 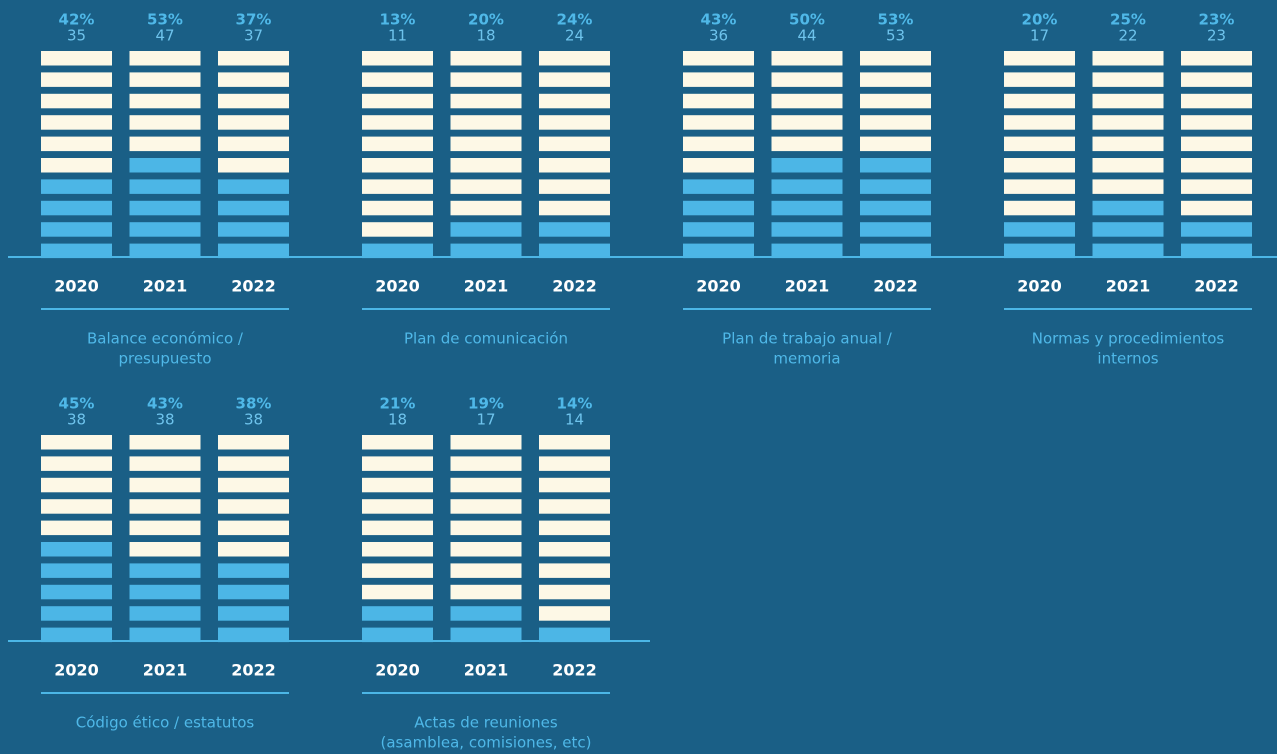 What do you see at coordinates (254, 404) in the screenshot?
I see `percent-label: 38%` at bounding box center [254, 404].